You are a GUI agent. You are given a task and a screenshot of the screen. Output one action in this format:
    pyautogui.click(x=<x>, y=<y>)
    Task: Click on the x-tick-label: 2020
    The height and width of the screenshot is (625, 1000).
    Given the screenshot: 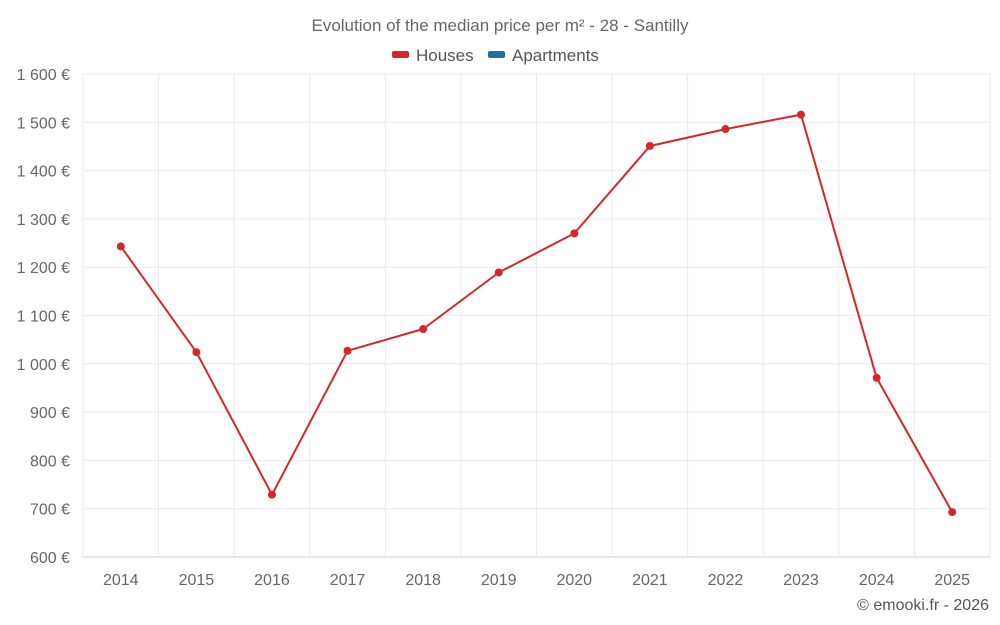 What is the action you would take?
    pyautogui.click(x=574, y=580)
    